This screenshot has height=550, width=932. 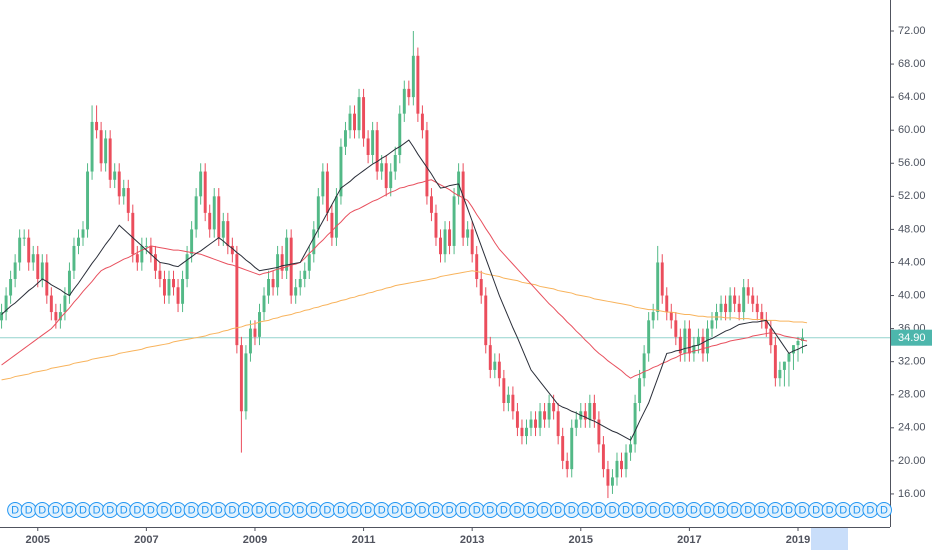 I want to click on time-highlight, so click(x=829, y=538).